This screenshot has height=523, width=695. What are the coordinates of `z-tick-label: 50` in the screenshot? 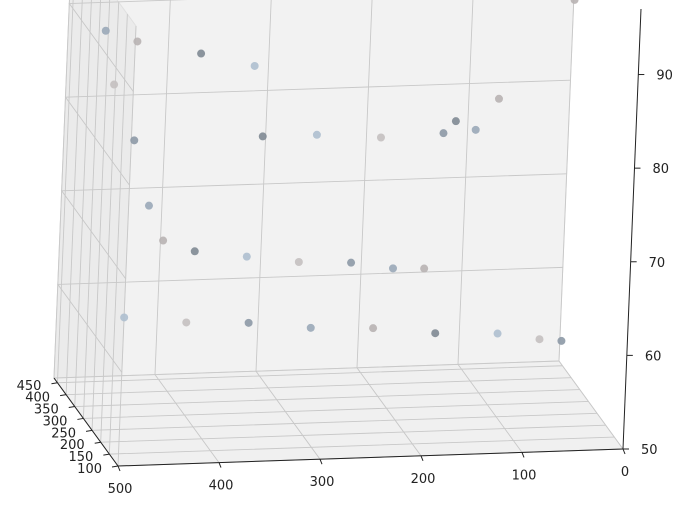 It's located at (649, 450).